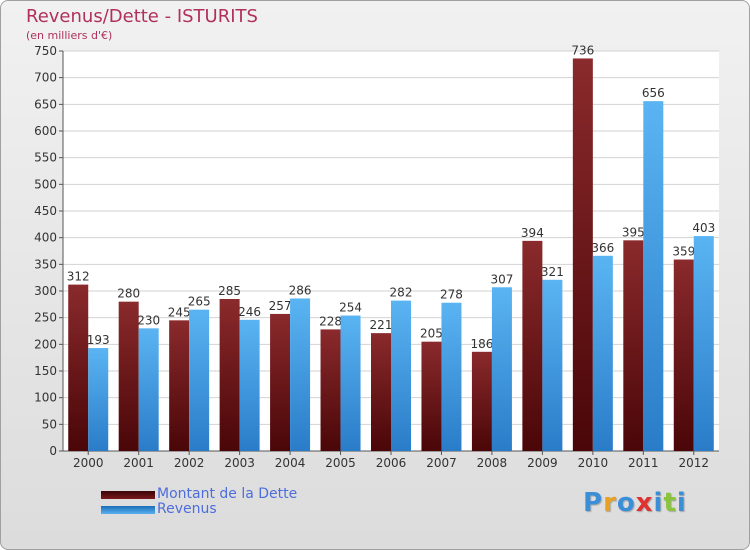 This screenshot has width=750, height=550. I want to click on proxiti-logo: Proxiti, so click(635, 503).